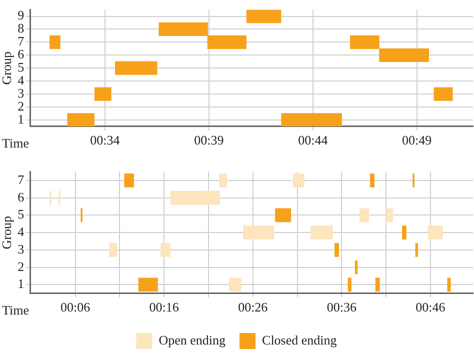  Describe the element at coordinates (417, 140) in the screenshot. I see `x-tick-label: 00:49` at that location.